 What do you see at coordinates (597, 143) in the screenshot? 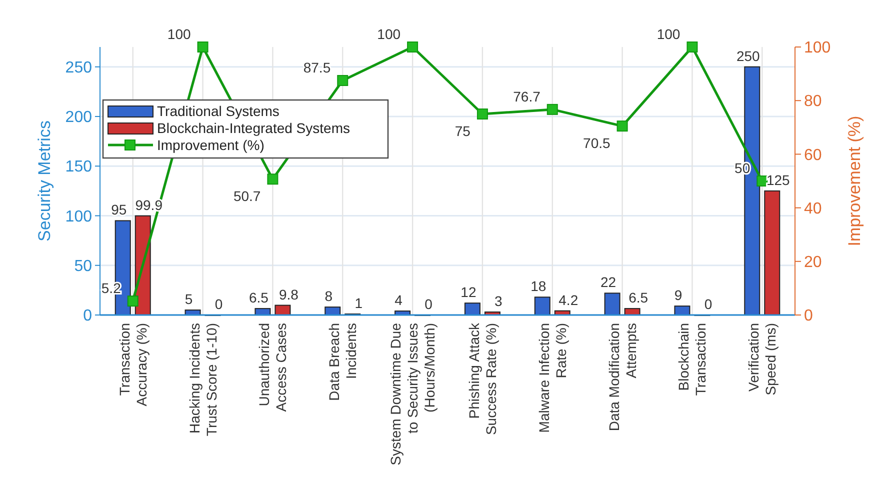
I see `data-label: 70.5` at bounding box center [597, 143].